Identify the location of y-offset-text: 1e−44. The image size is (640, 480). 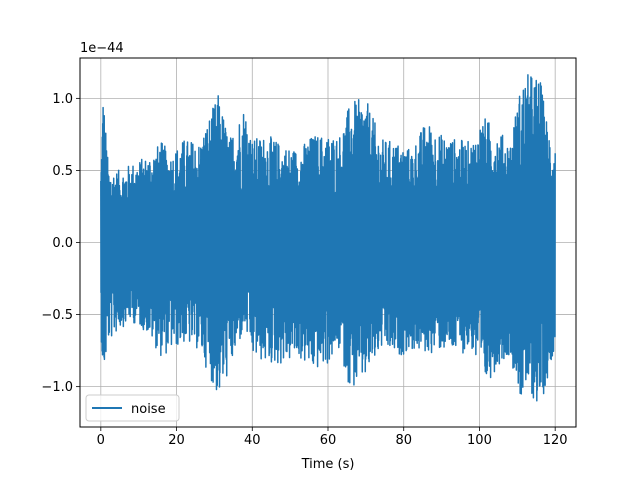
(102, 48).